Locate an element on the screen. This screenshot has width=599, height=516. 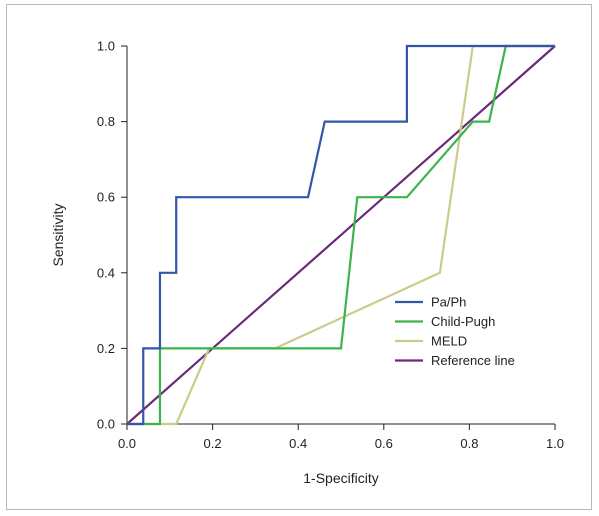
y-tick-label: 0.4 is located at coordinates (106, 272).